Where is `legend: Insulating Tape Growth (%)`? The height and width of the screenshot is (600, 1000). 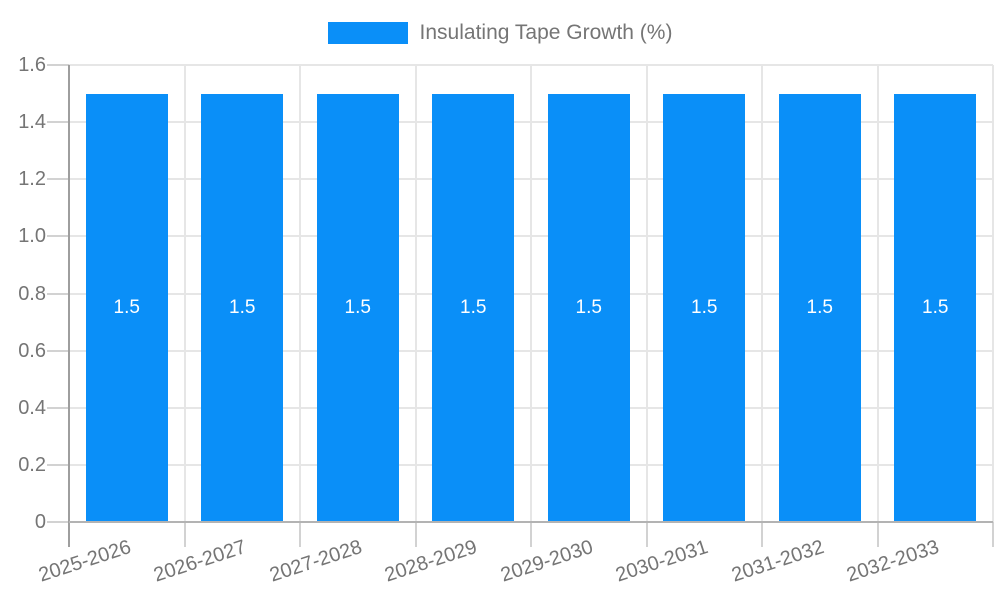
legend: Insulating Tape Growth (%) is located at coordinates (500, 33).